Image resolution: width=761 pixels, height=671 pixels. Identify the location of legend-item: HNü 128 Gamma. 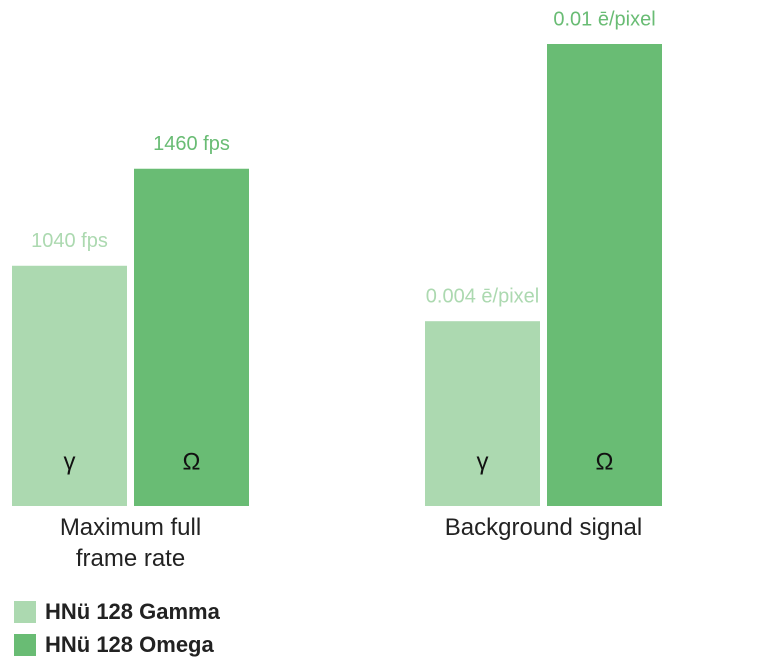
(117, 611).